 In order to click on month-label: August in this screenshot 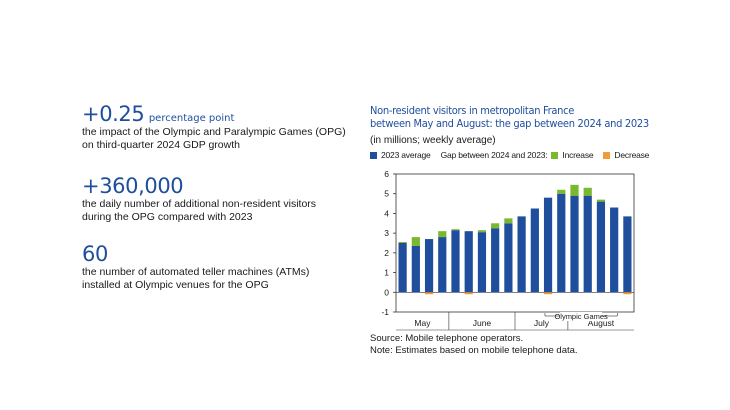, I will do `click(601, 323)`.